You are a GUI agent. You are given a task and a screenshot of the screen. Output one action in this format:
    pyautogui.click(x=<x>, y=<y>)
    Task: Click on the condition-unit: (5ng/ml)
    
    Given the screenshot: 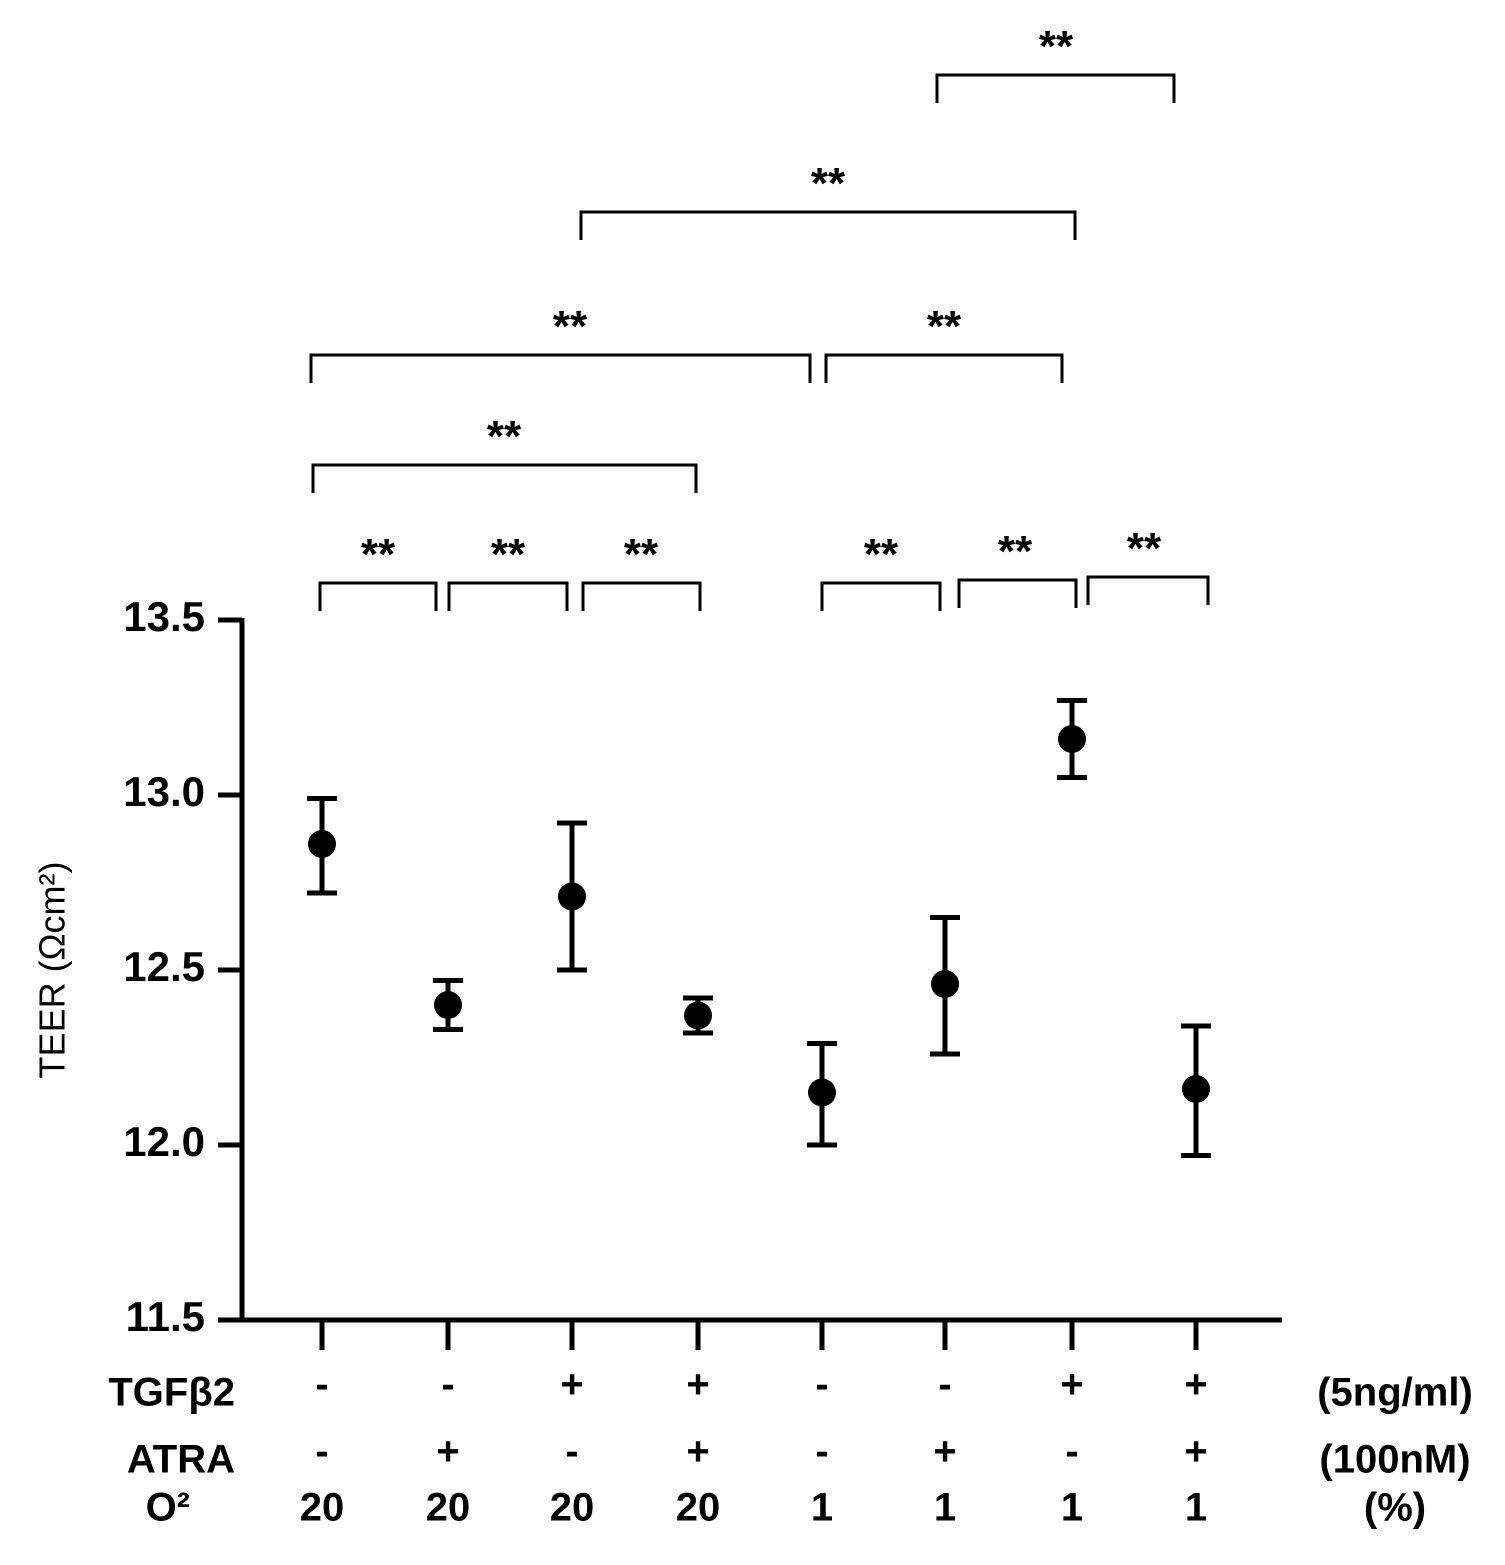 What is the action you would take?
    pyautogui.click(x=1395, y=1393)
    